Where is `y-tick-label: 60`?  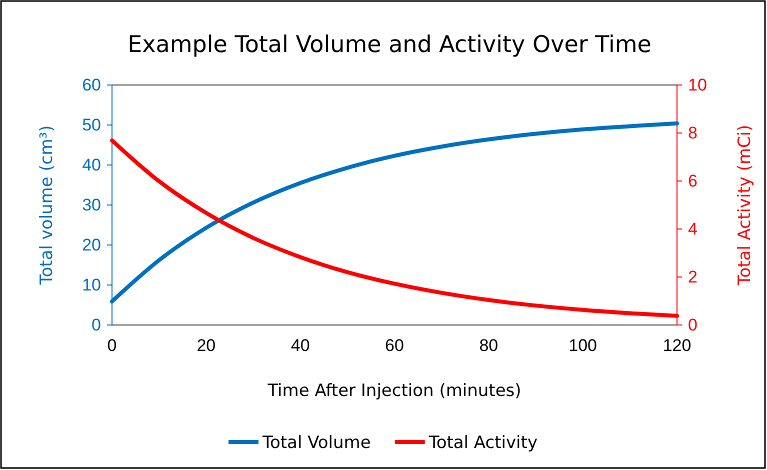 y-tick-label: 60 is located at coordinates (91, 84).